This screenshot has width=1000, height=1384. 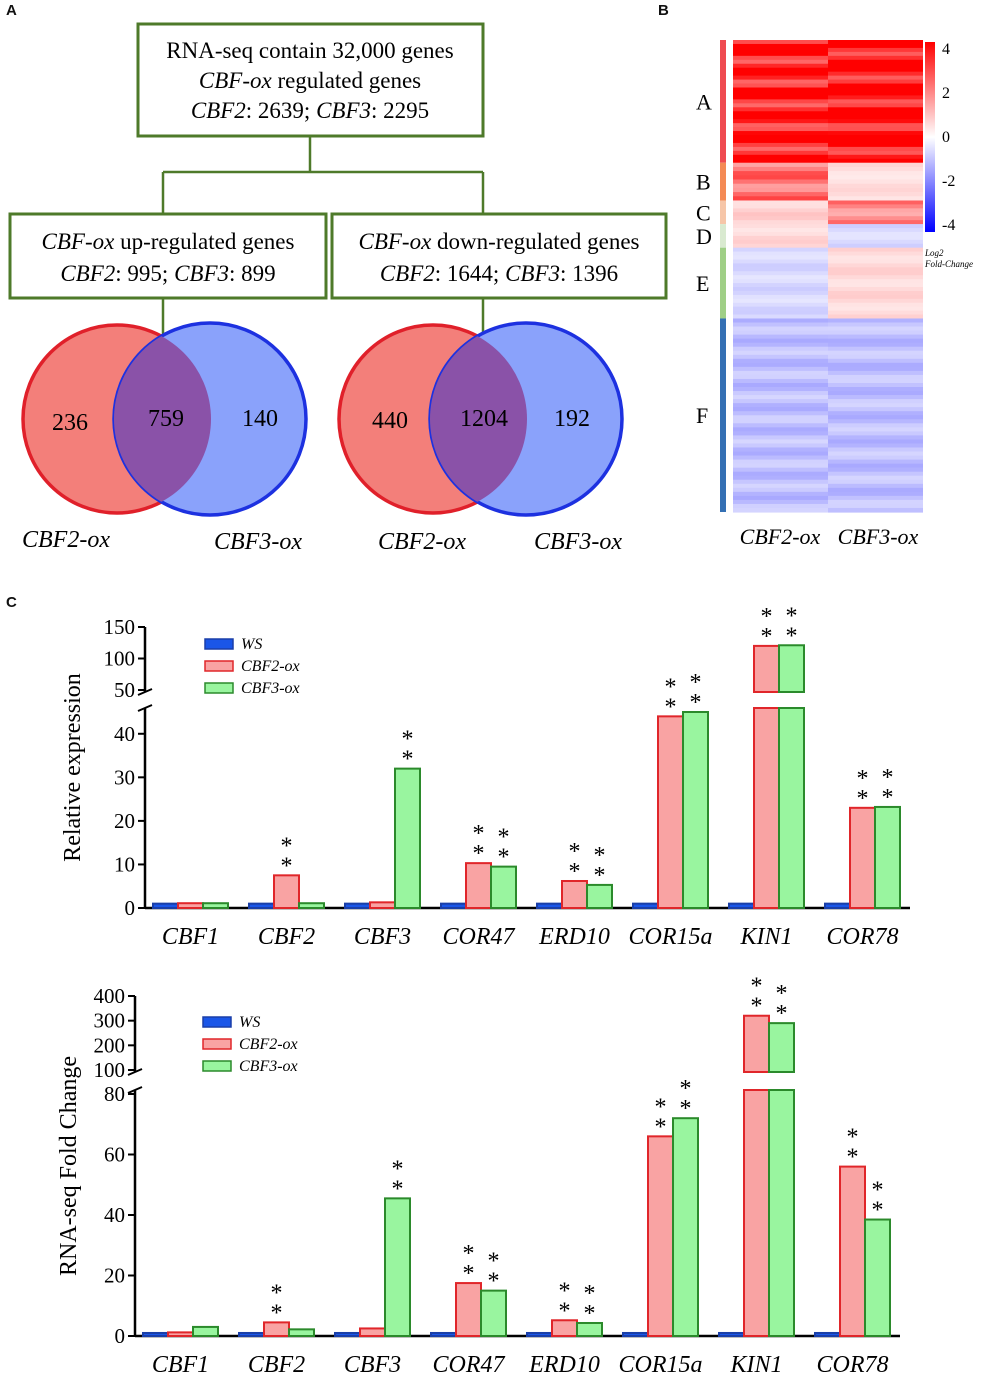 What do you see at coordinates (11, 10) in the screenshot?
I see `panel-label-a: A` at bounding box center [11, 10].